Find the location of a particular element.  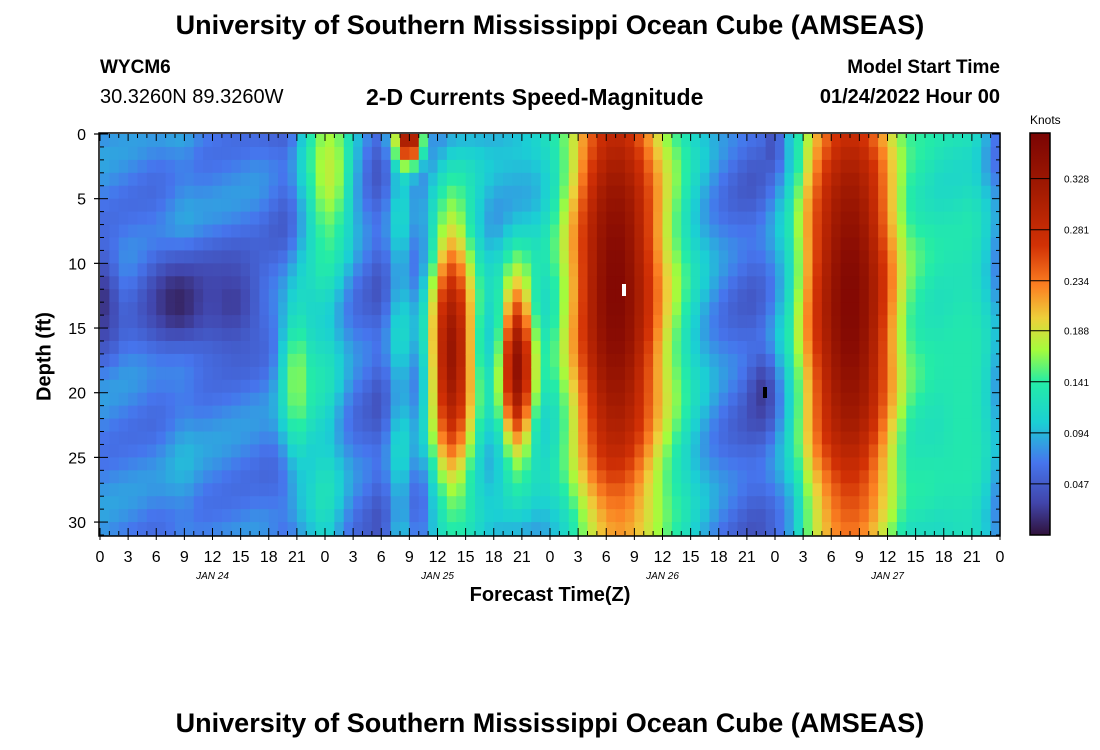

x-tick-label: 6 is located at coordinates (831, 557).